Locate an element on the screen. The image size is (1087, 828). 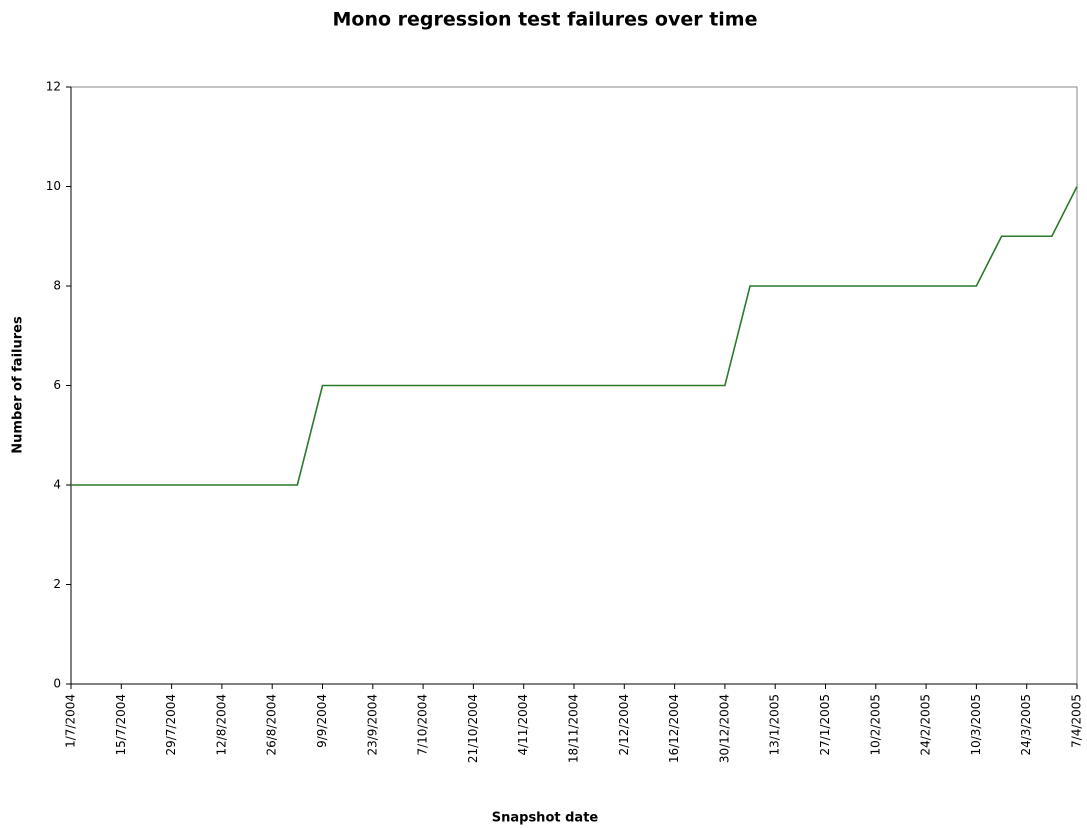
x-tick-label: 13/1/2005 is located at coordinates (775, 725).